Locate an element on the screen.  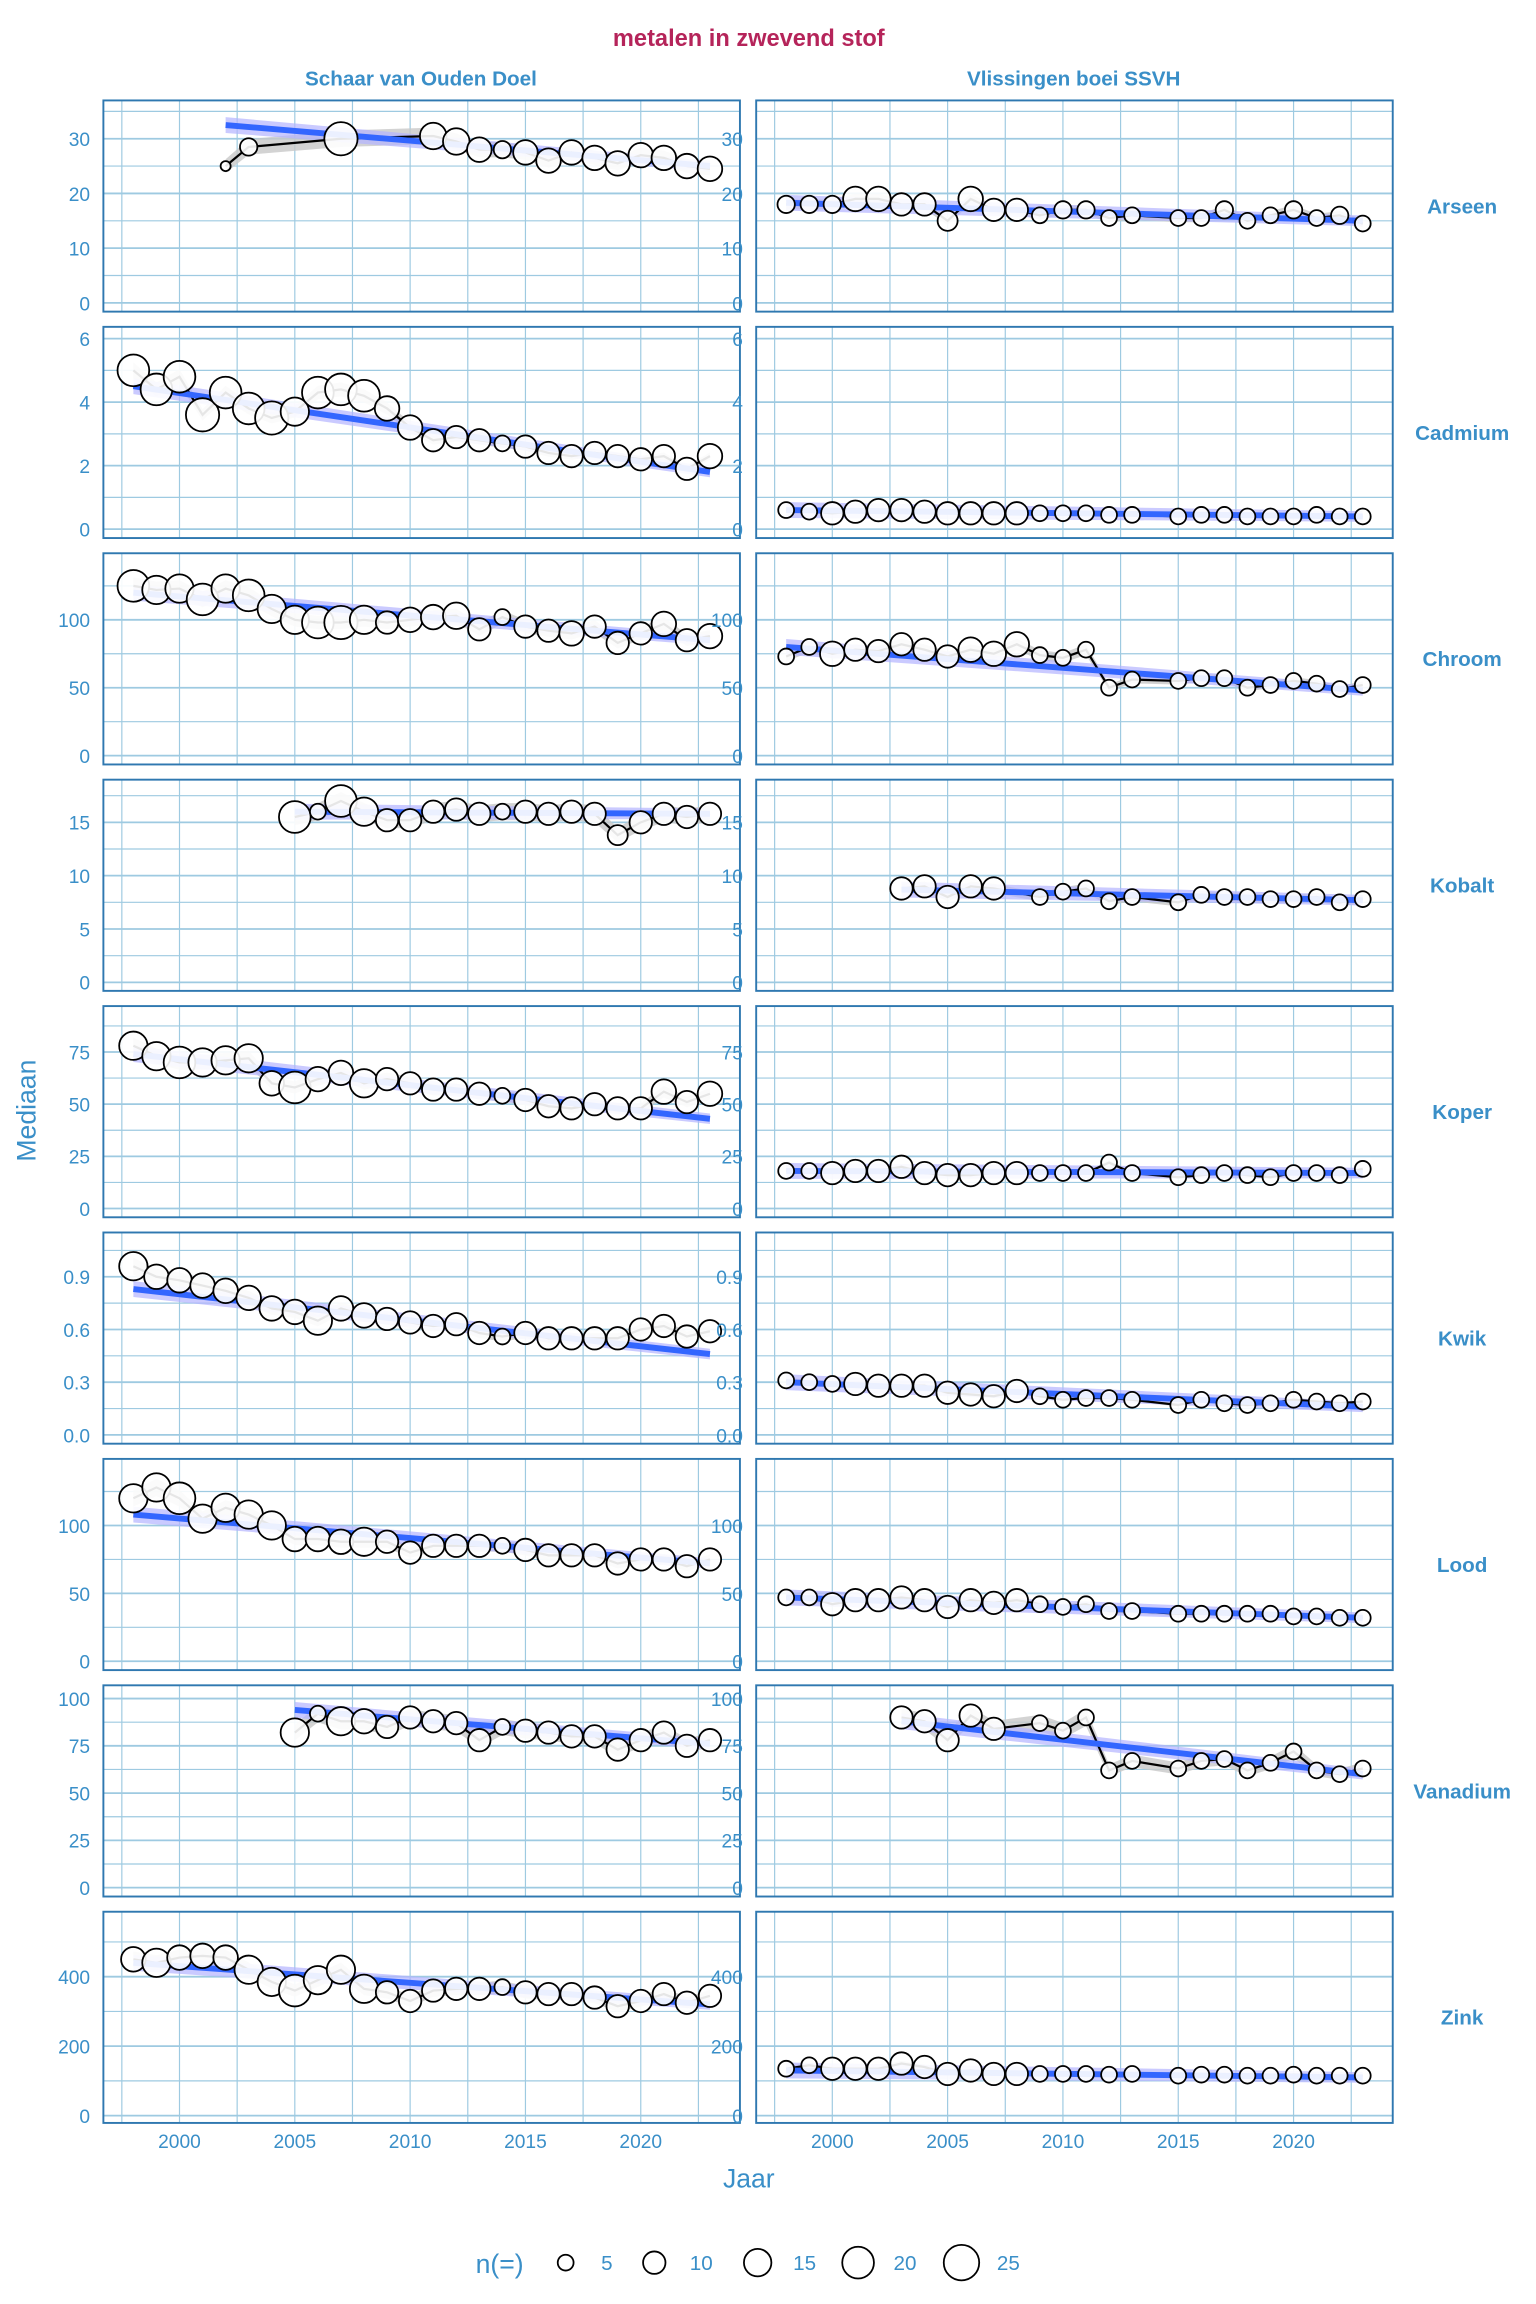
panel-koper-schaar: 0 25 50 75 is located at coordinates (405, 1113).